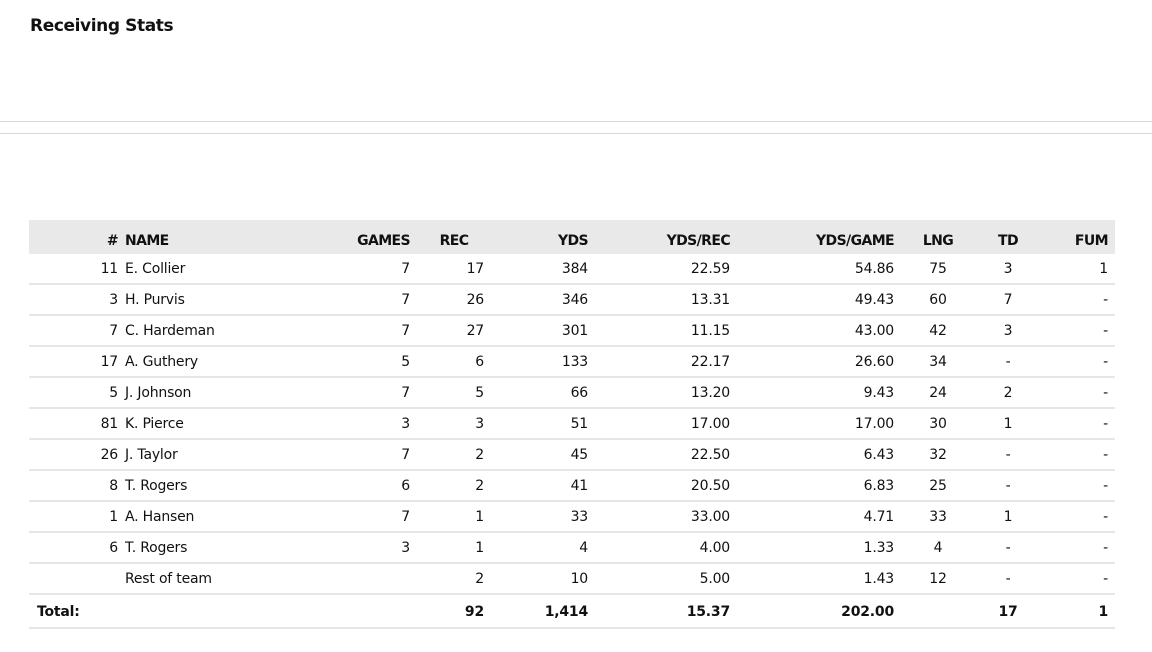  What do you see at coordinates (77, 393) in the screenshot?
I see `cell-number: 5` at bounding box center [77, 393].